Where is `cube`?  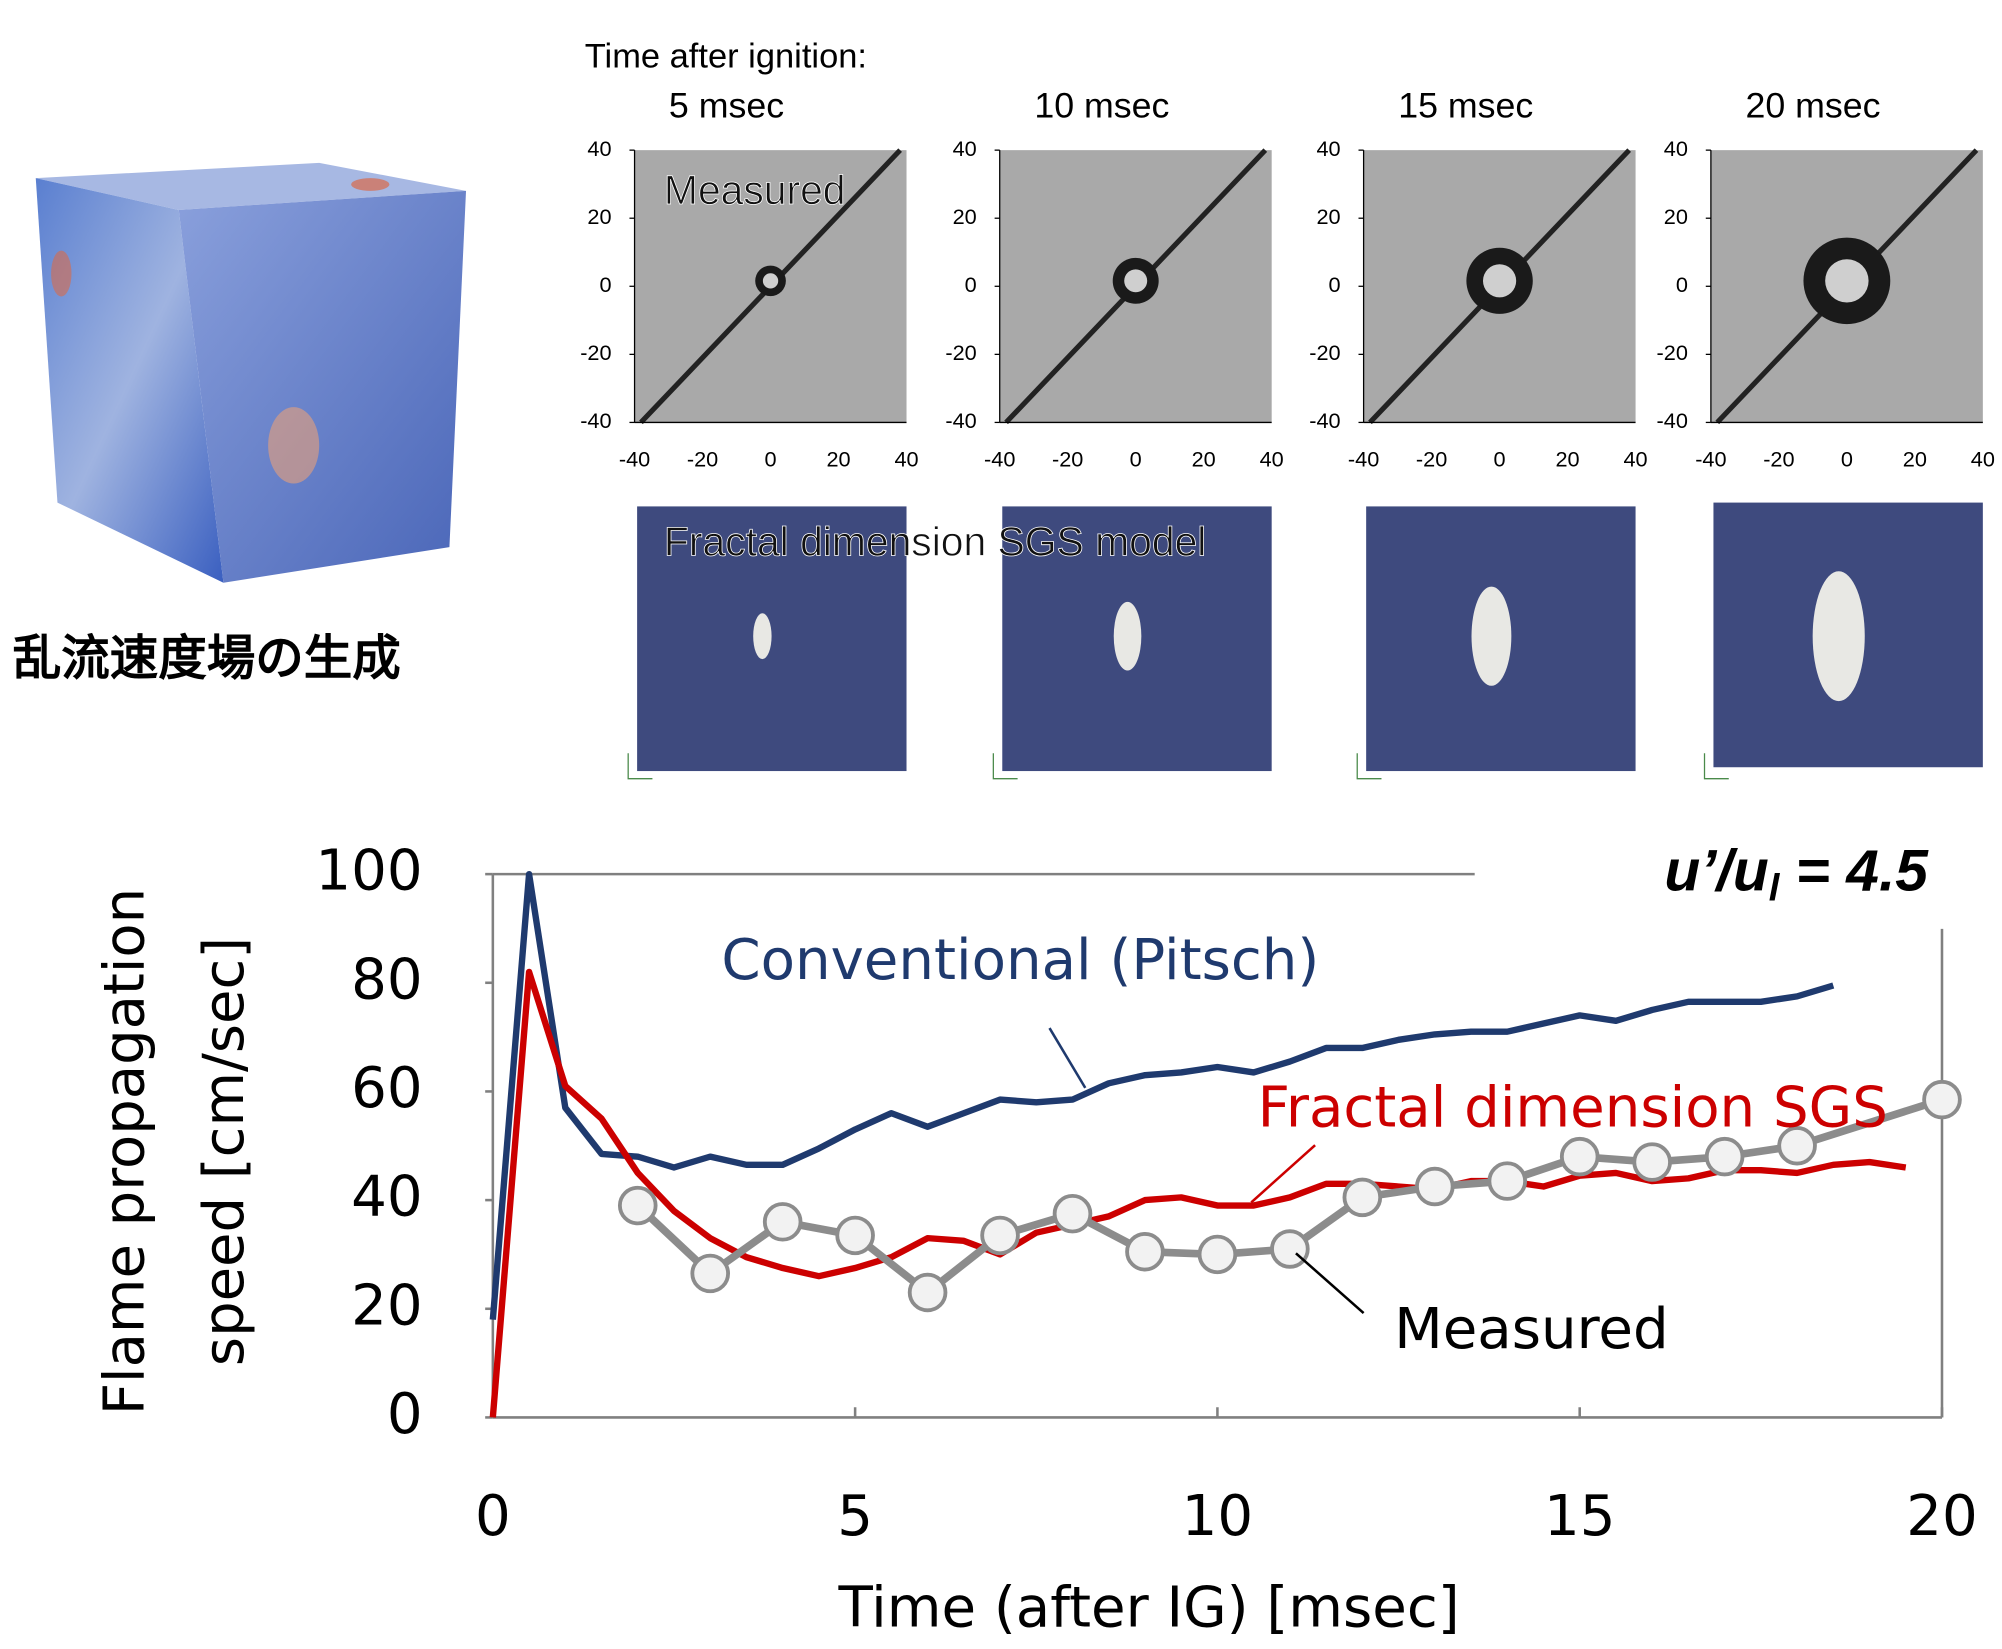 cube is located at coordinates (251, 372).